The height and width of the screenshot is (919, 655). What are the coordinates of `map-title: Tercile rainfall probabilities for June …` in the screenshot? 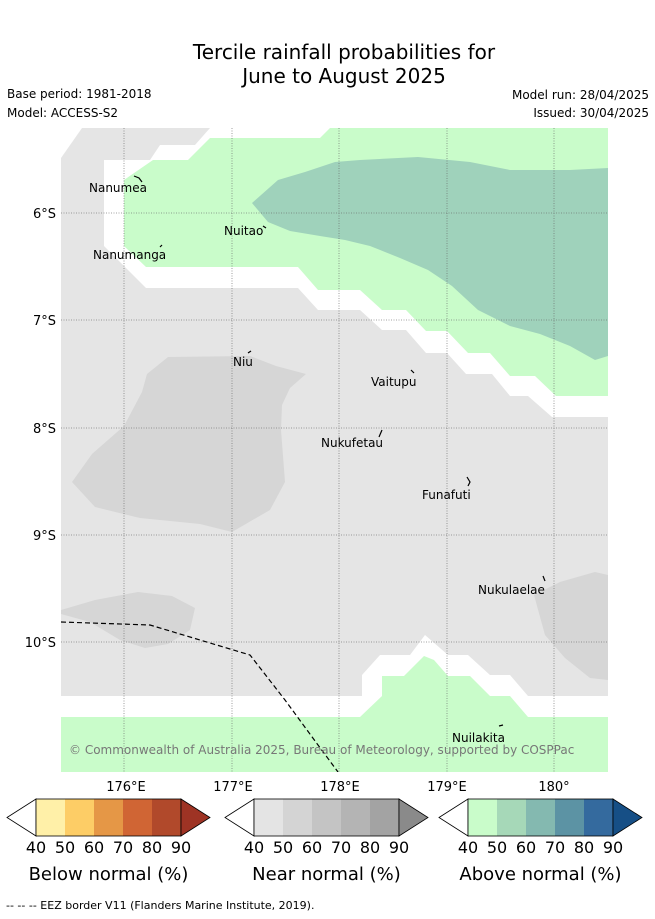 It's located at (327, 64).